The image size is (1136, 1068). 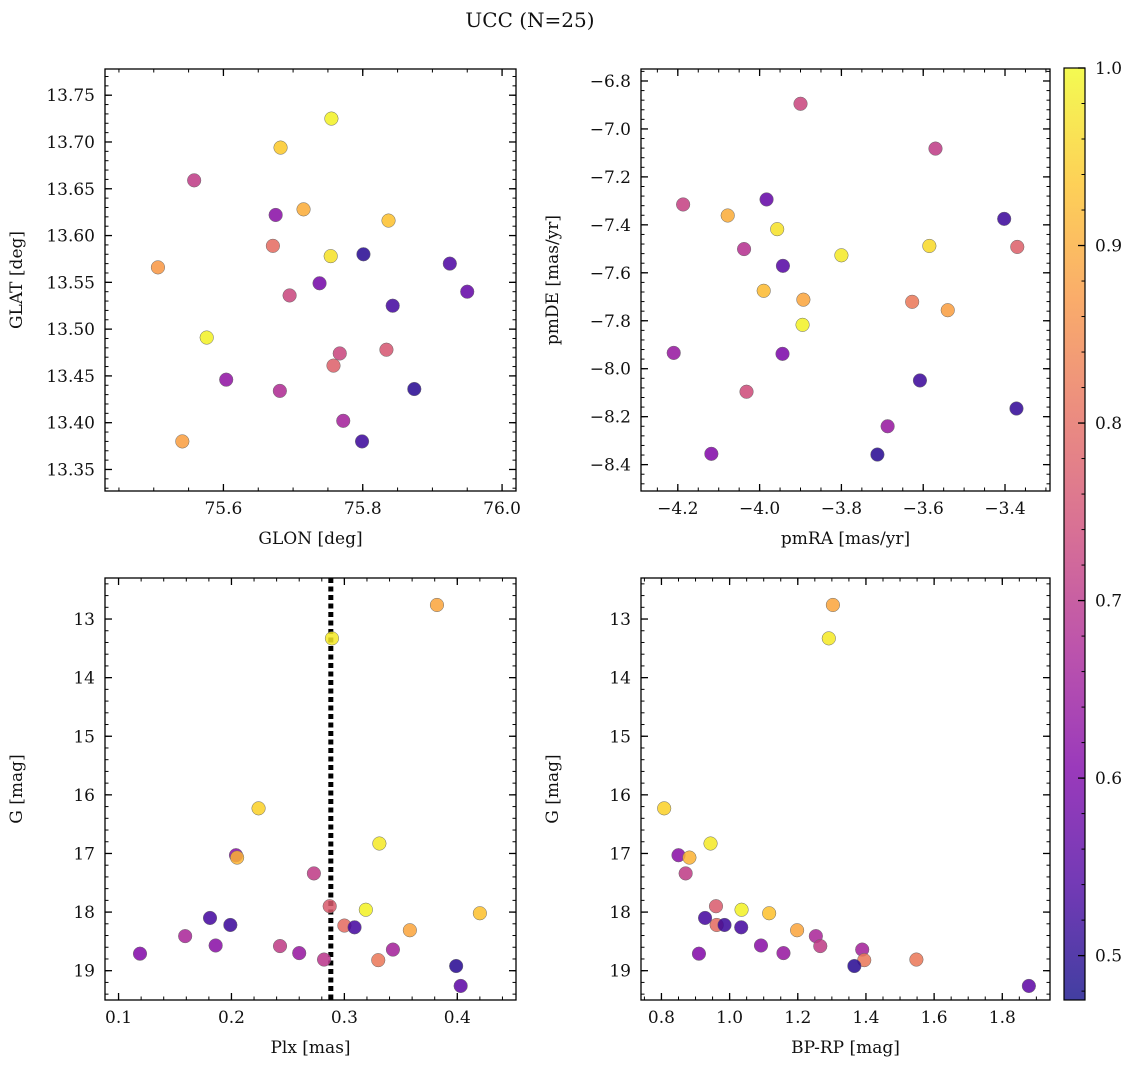 I want to click on colorbar-tick-label: 0.6, so click(x=1108, y=779).